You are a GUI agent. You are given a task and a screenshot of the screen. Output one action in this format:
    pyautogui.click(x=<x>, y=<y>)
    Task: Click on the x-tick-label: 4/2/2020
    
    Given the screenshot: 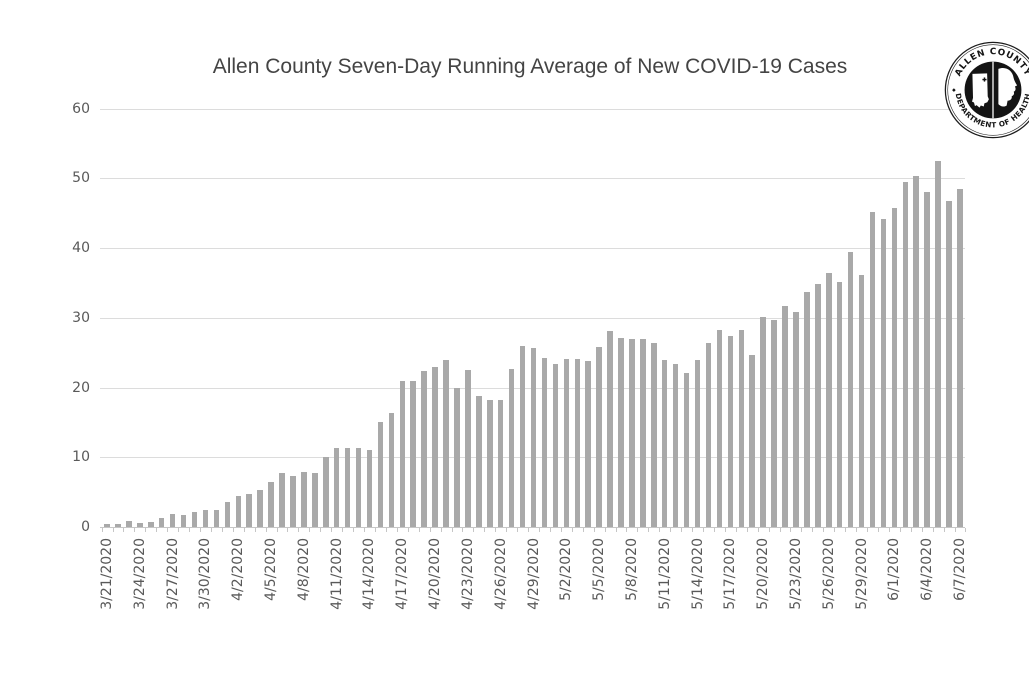 What is the action you would take?
    pyautogui.click(x=238, y=569)
    